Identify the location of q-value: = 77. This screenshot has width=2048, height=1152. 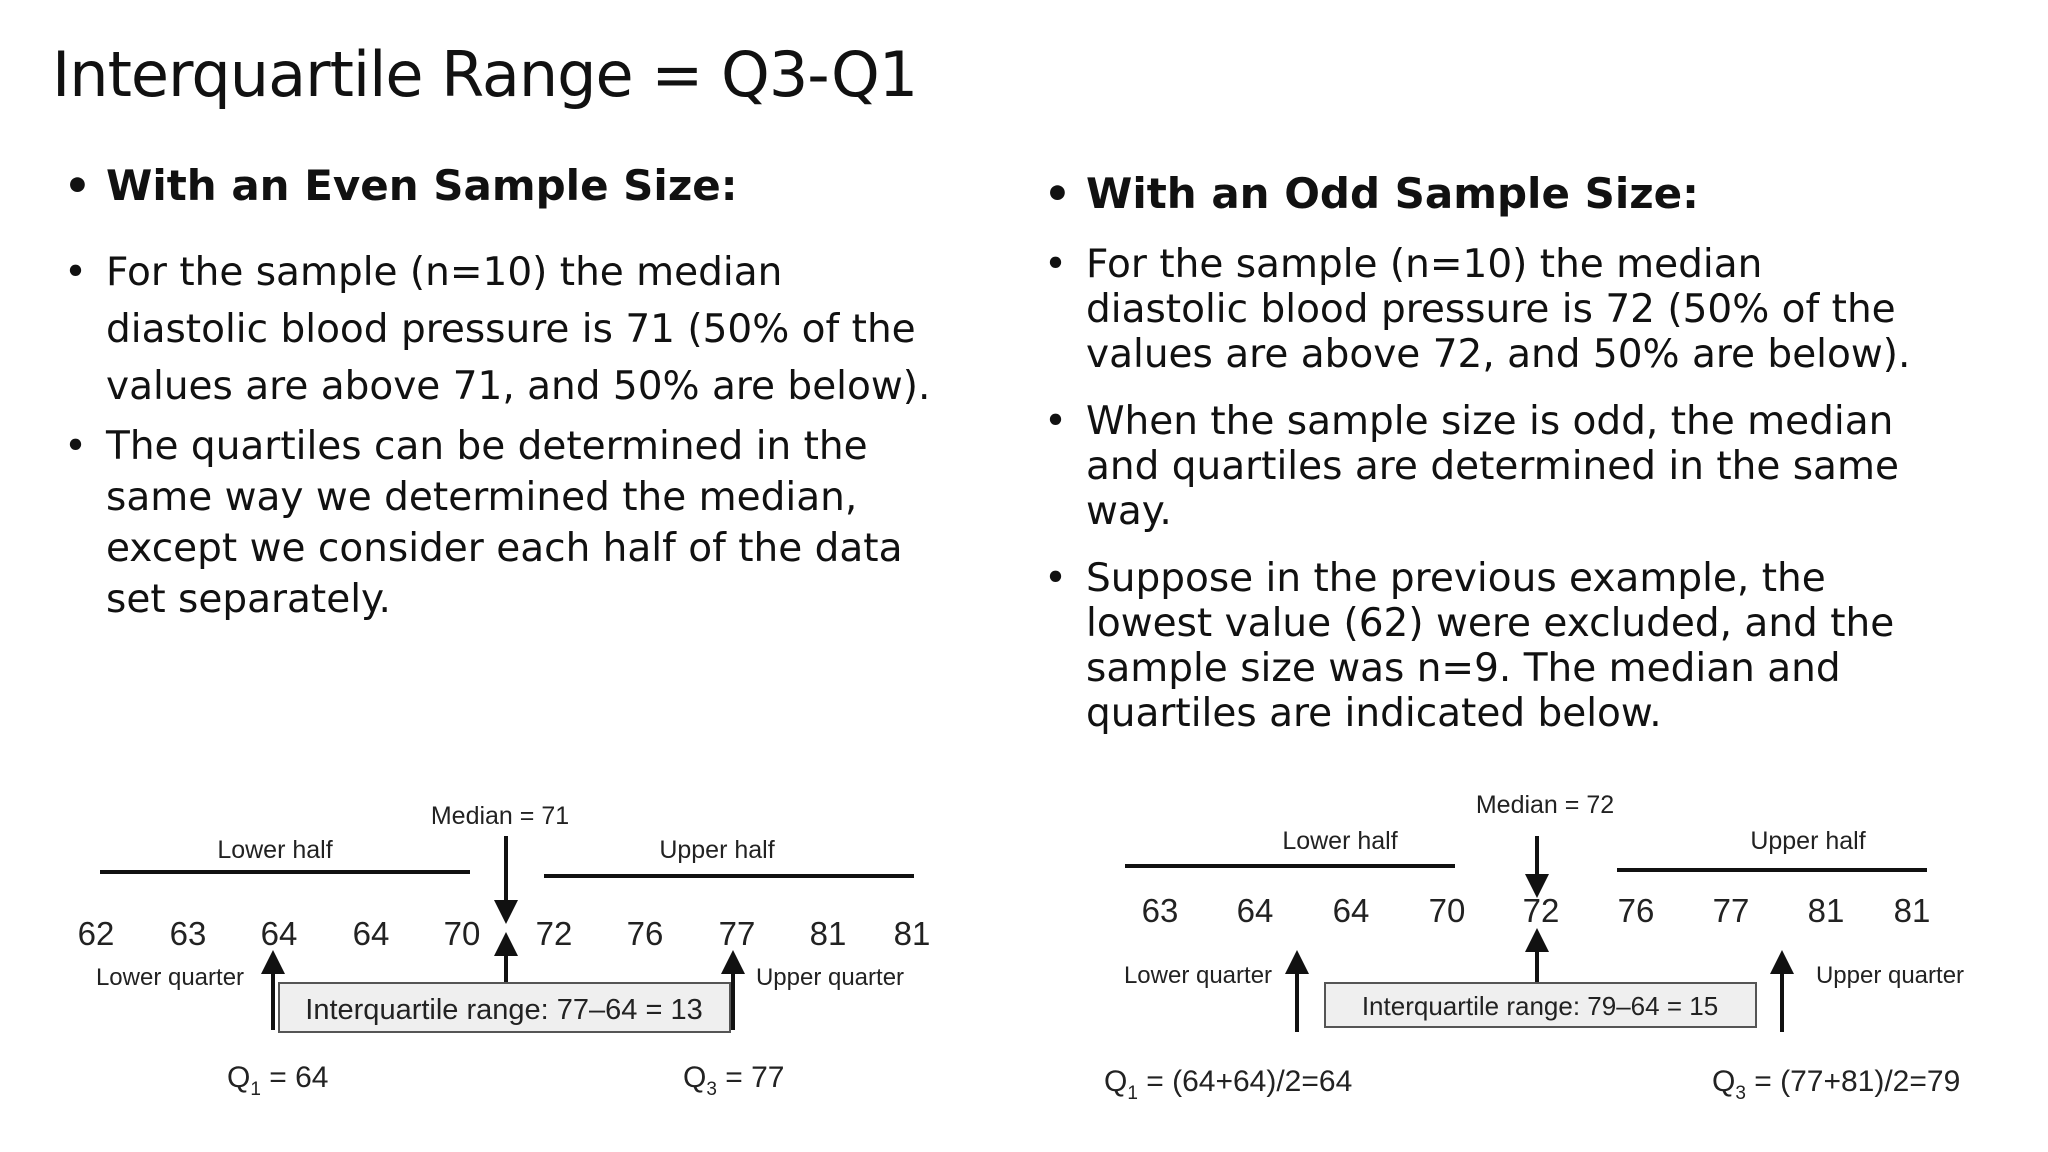
(751, 1077).